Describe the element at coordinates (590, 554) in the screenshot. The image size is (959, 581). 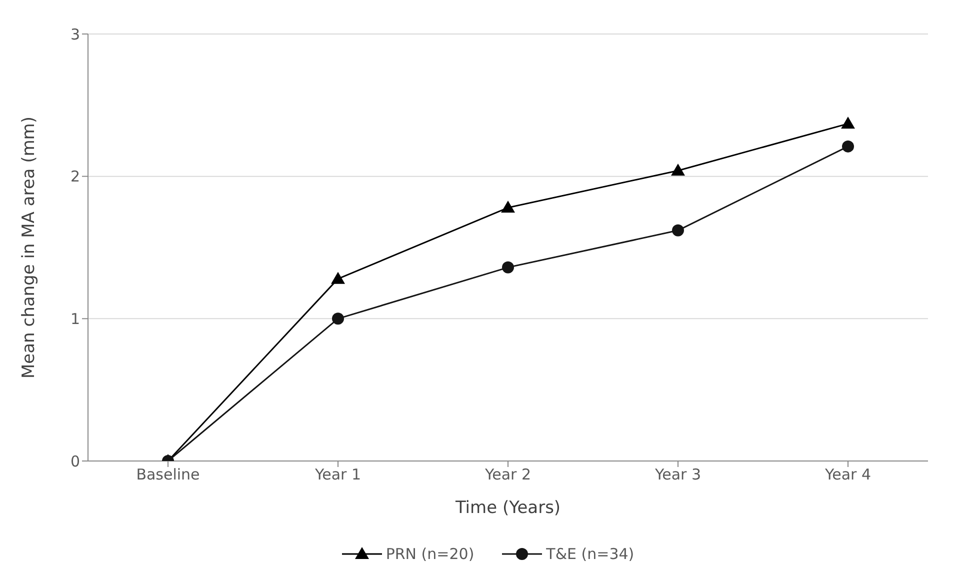
I see `legend-label: T&E (n=34)` at that location.